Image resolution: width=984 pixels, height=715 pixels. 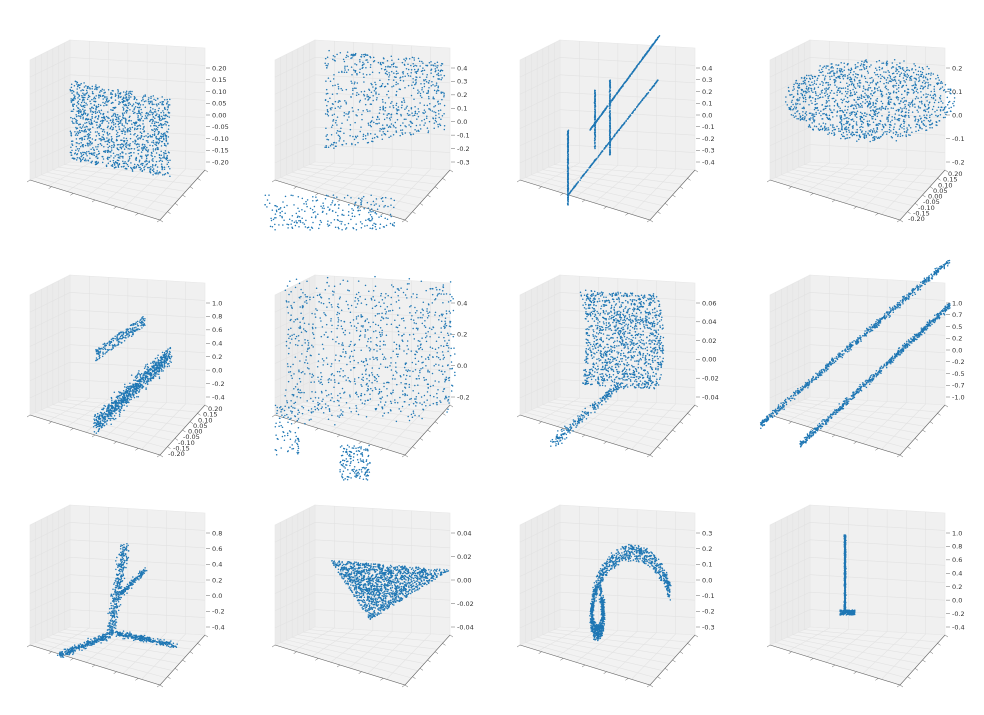 I want to click on z-tick-label: -0.3, so click(x=708, y=151).